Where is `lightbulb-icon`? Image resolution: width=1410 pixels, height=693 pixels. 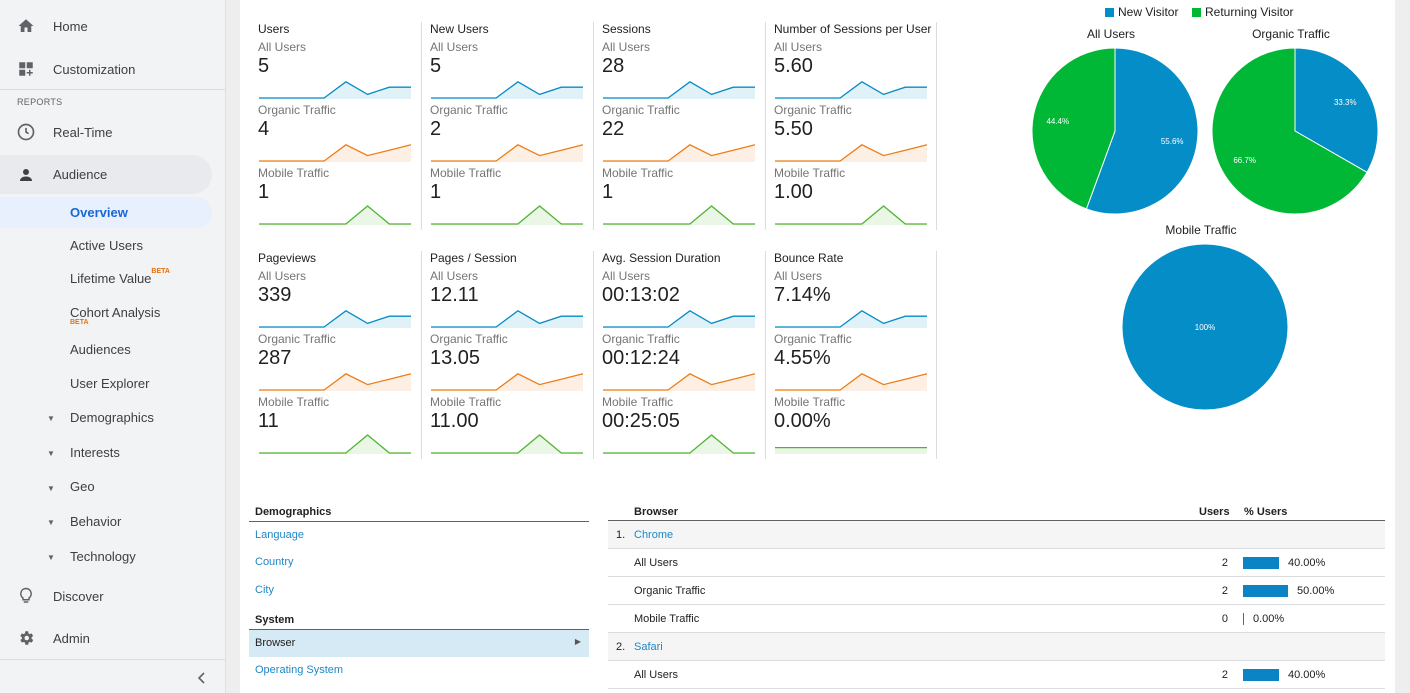 lightbulb-icon is located at coordinates (26, 596).